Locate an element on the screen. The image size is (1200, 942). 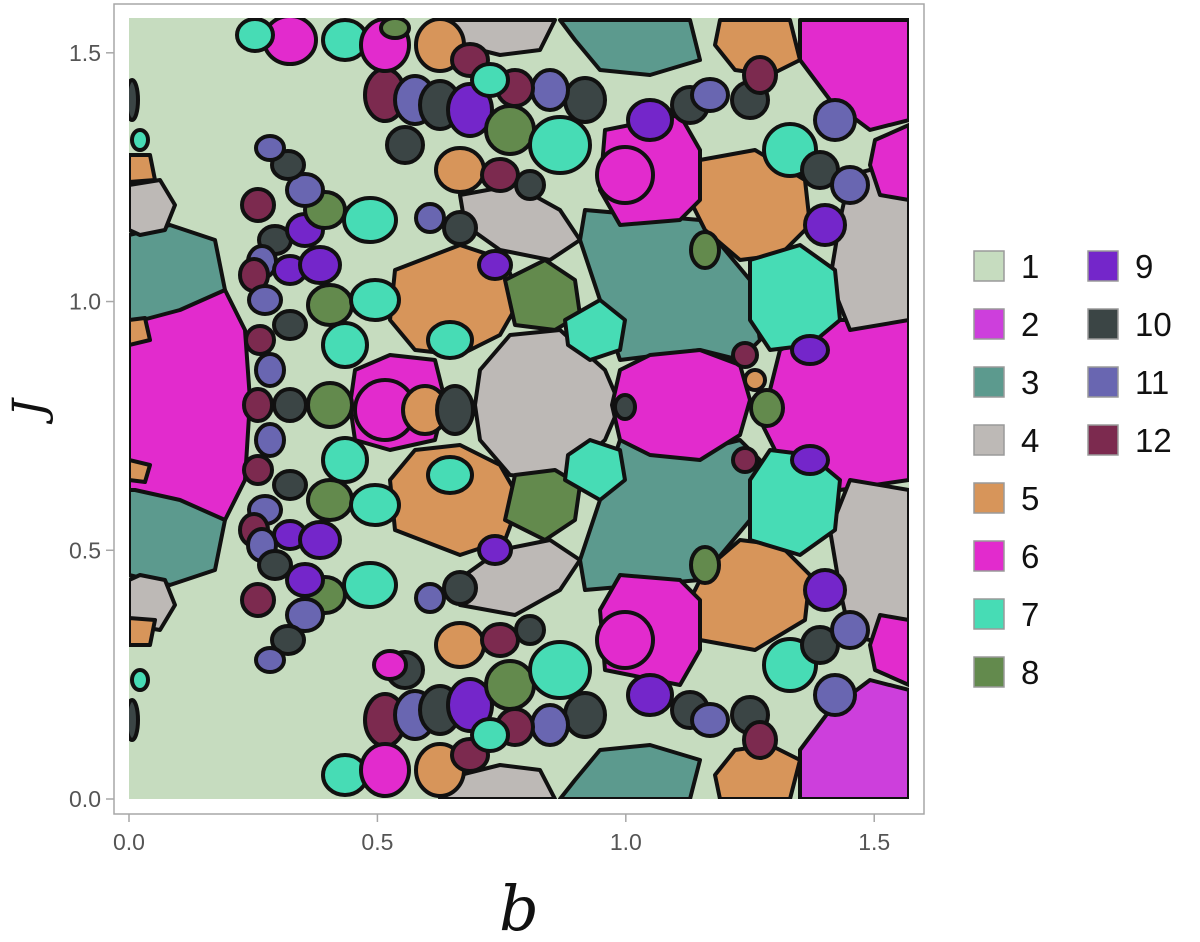
legend-label: 5 is located at coordinates (1030, 498).